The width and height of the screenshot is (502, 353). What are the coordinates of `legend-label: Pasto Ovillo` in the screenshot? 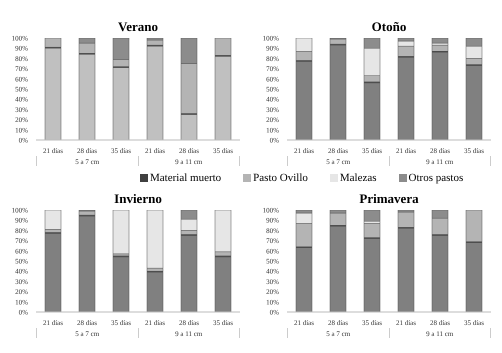 It's located at (280, 178).